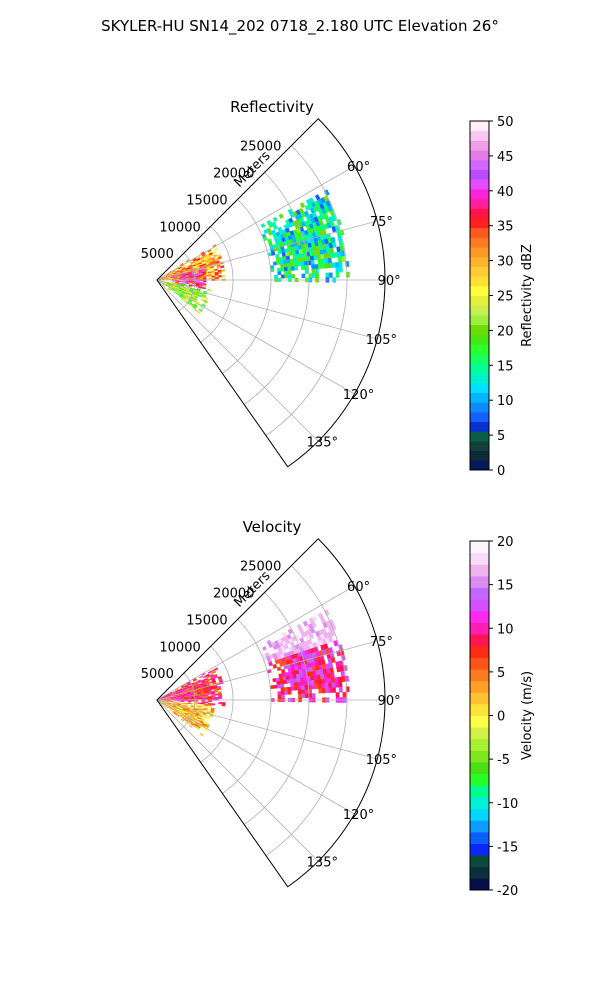 This screenshot has width=600, height=1000. Describe the element at coordinates (233, 594) in the screenshot. I see `range-tick-label: 20000` at that location.